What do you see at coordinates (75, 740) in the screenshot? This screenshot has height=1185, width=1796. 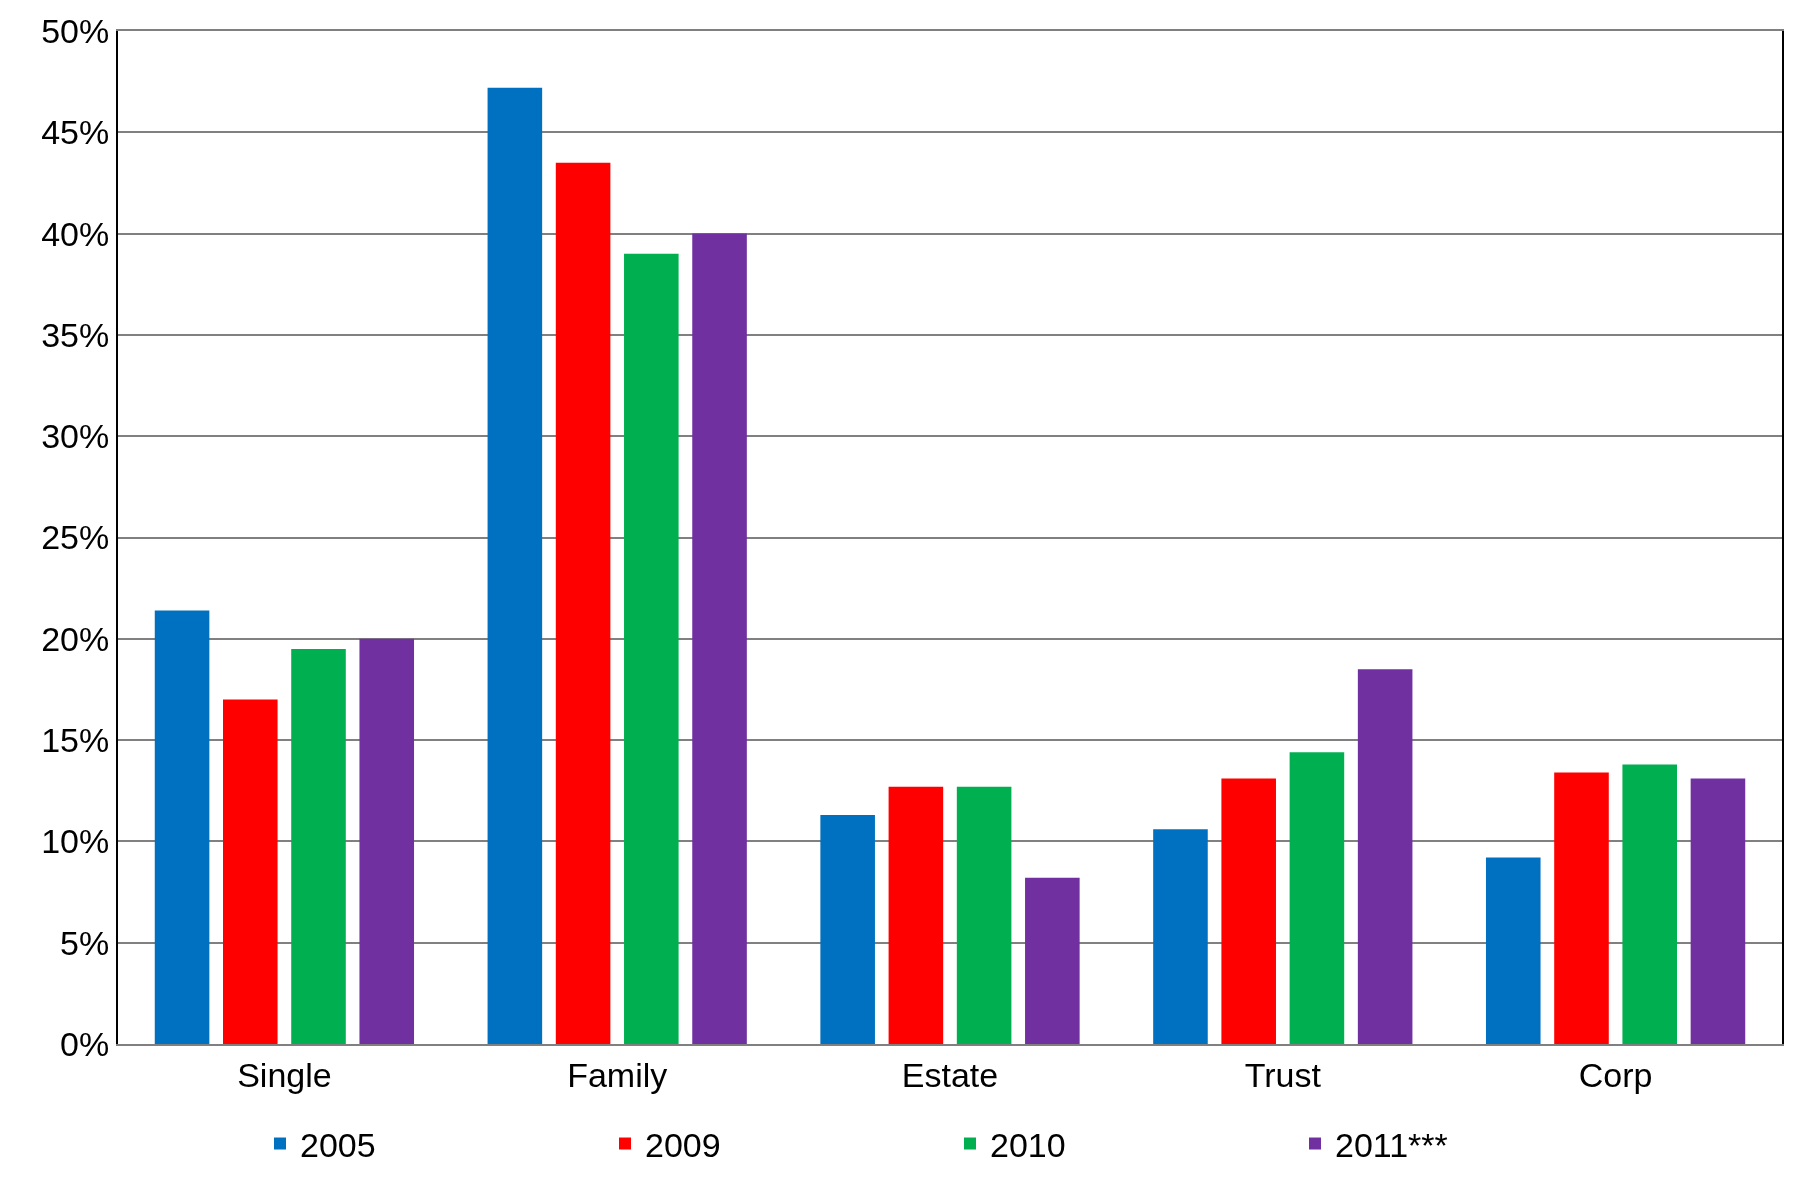 I see `y-tick-label: 15%` at bounding box center [75, 740].